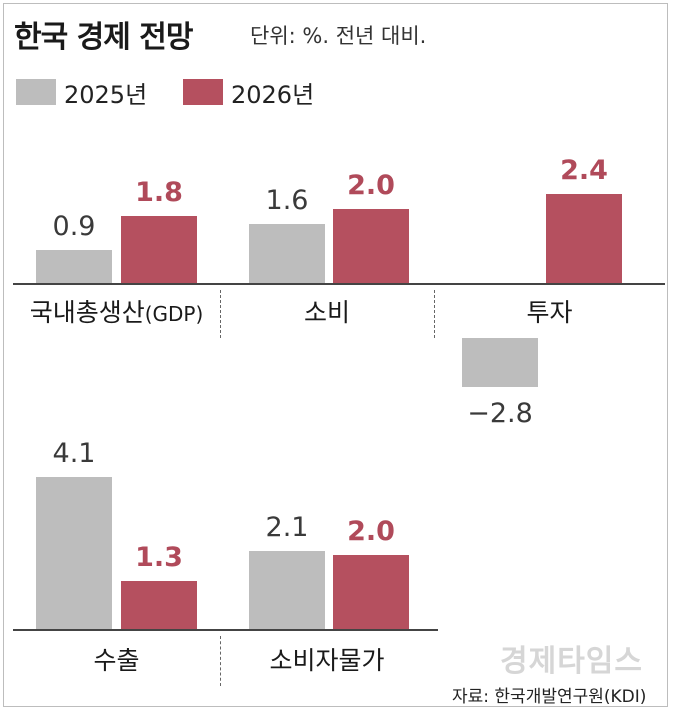  Describe the element at coordinates (106, 94) in the screenshot. I see `legend-label-2025: 2025년` at that location.